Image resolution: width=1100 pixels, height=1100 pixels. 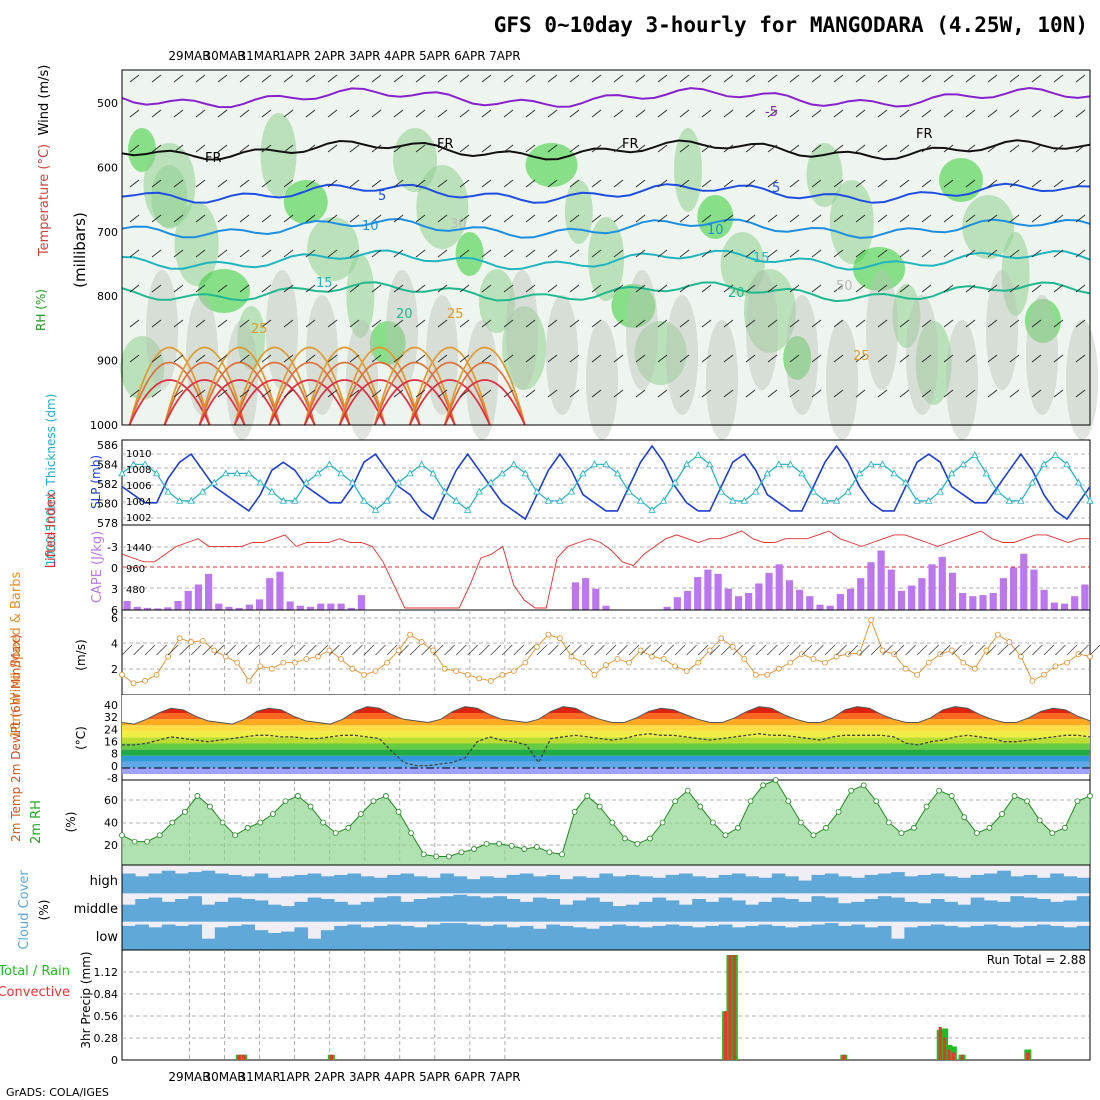 What do you see at coordinates (111, 823) in the screenshot?
I see `rh2m-tick: 40` at bounding box center [111, 823].